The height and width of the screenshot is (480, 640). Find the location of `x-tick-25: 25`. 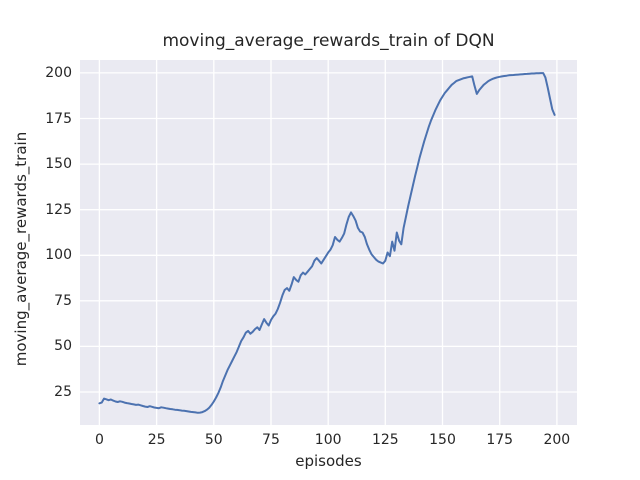

x-tick-25: 25 is located at coordinates (156, 440).